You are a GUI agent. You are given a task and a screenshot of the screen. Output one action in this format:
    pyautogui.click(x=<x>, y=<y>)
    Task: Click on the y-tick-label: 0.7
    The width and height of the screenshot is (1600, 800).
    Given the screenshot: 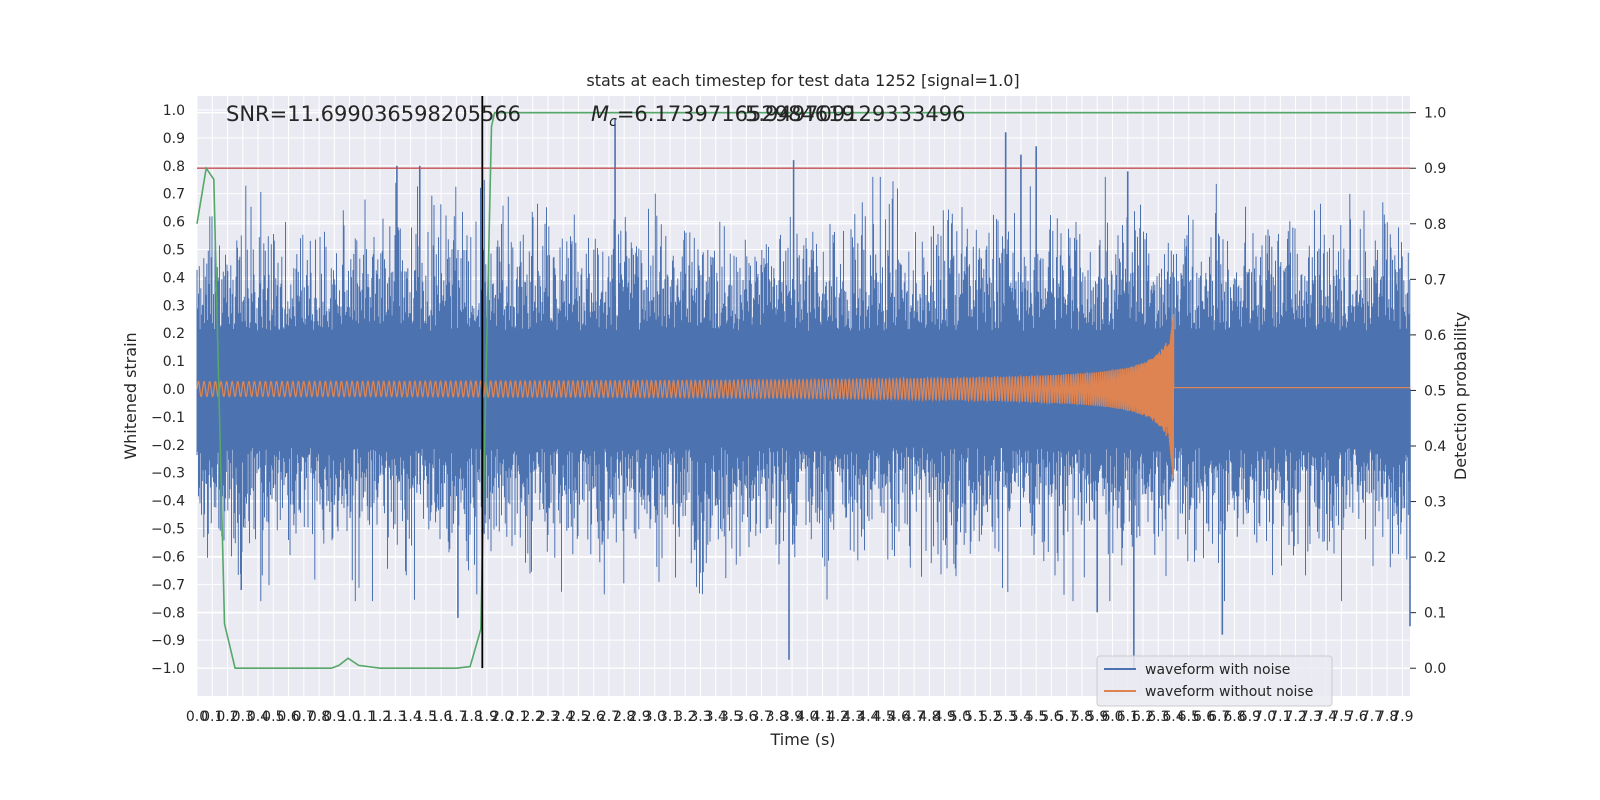 What is the action you would take?
    pyautogui.click(x=174, y=195)
    